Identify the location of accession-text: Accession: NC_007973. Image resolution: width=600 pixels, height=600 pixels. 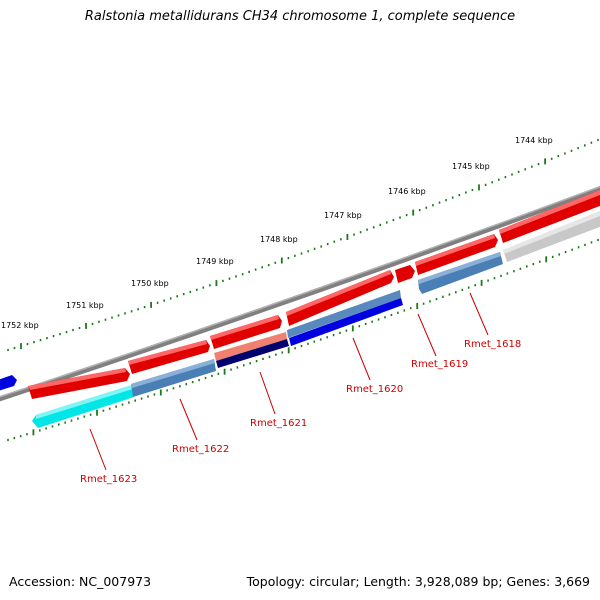
(80, 581).